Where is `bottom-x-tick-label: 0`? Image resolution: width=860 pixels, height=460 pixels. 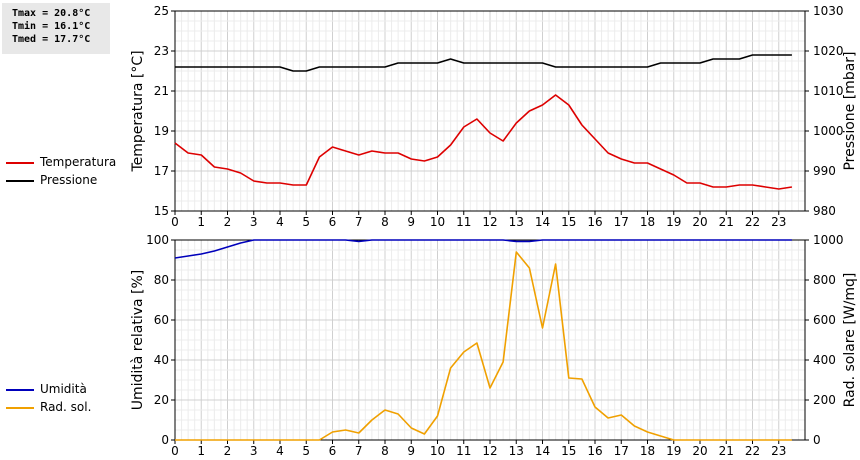 bottom-x-tick-label: 0 is located at coordinates (175, 451).